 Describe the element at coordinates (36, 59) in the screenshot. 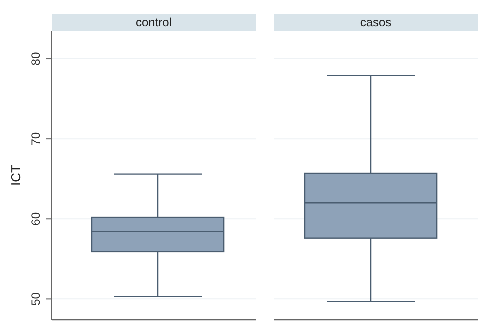

I see `y-tick-label: 80` at that location.